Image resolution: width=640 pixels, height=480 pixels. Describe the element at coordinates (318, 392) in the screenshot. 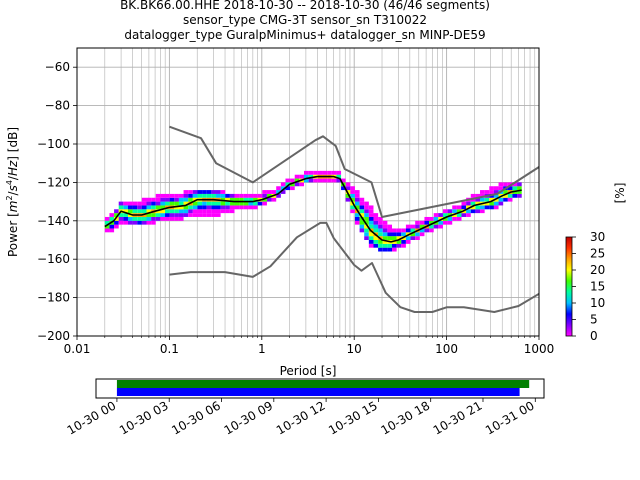

I see `coverage-bar` at that location.